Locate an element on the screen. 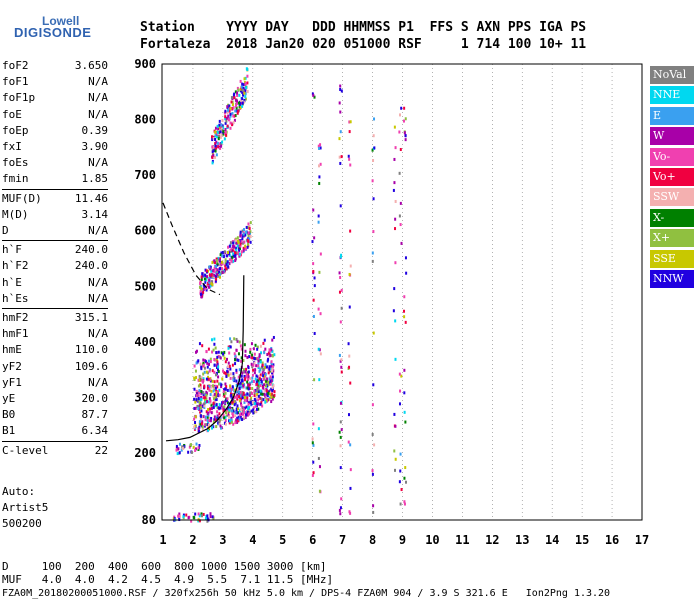 The width and height of the screenshot is (700, 600). x-tick-label: 13 is located at coordinates (522, 540).